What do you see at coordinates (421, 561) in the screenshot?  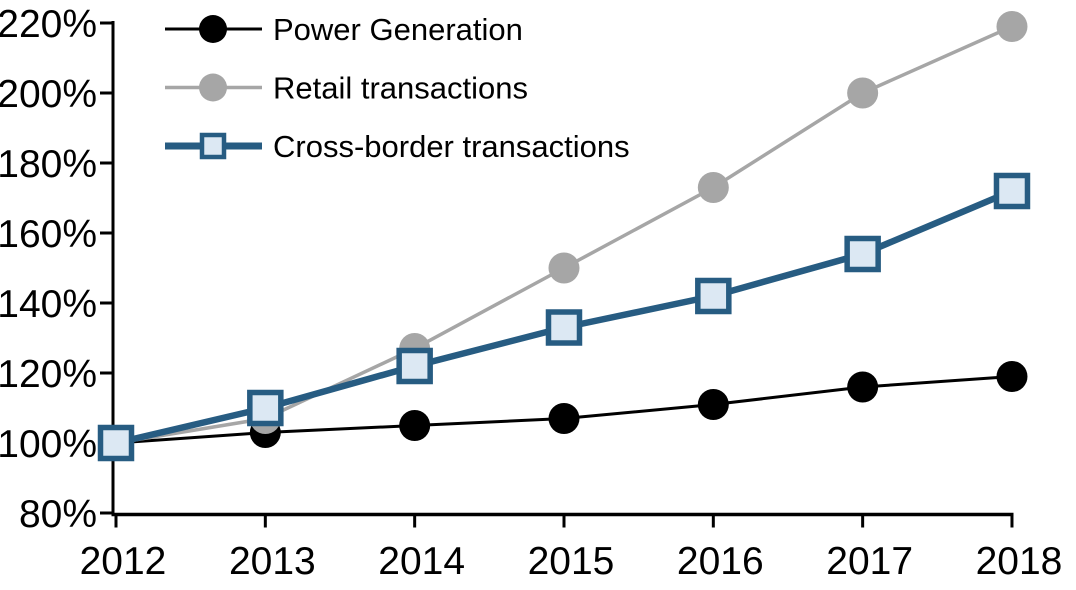 I see `x-axis-tick-label: 2014` at bounding box center [421, 561].